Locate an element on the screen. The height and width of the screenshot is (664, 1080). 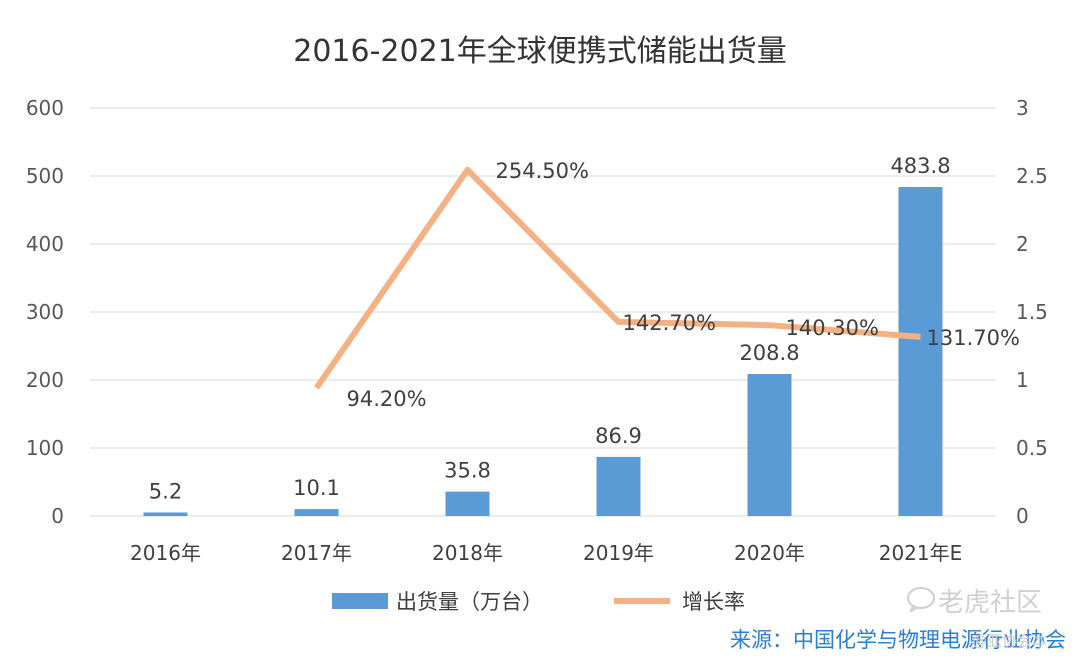
chat-bubble-icon is located at coordinates (921, 599).